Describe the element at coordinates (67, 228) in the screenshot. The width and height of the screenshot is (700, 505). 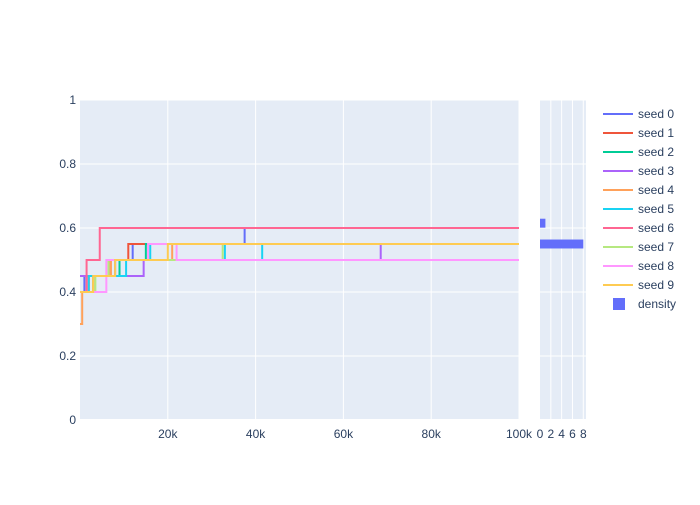
I see `main-y-tick-label: 0.6` at that location.